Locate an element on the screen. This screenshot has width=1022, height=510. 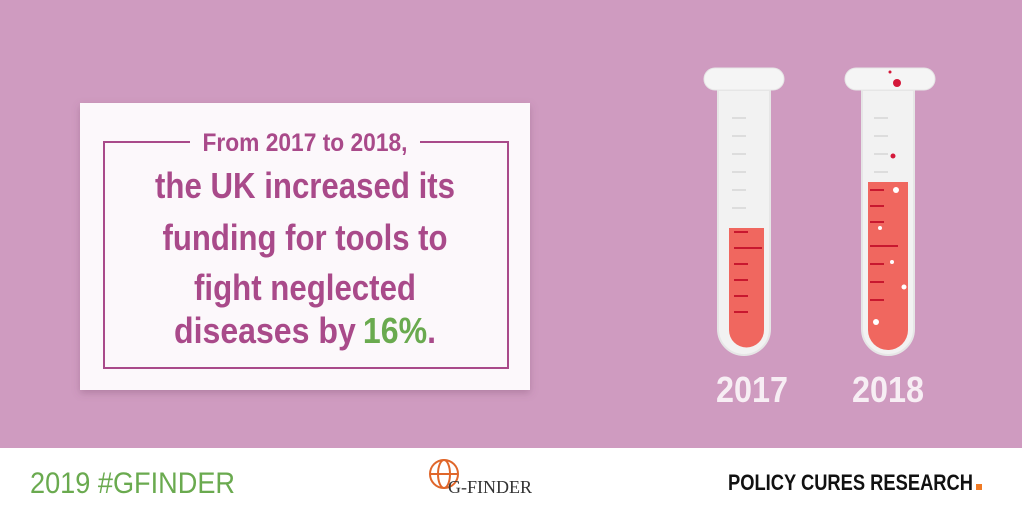
hashtag: 2019 #GFINDER is located at coordinates (132, 483).